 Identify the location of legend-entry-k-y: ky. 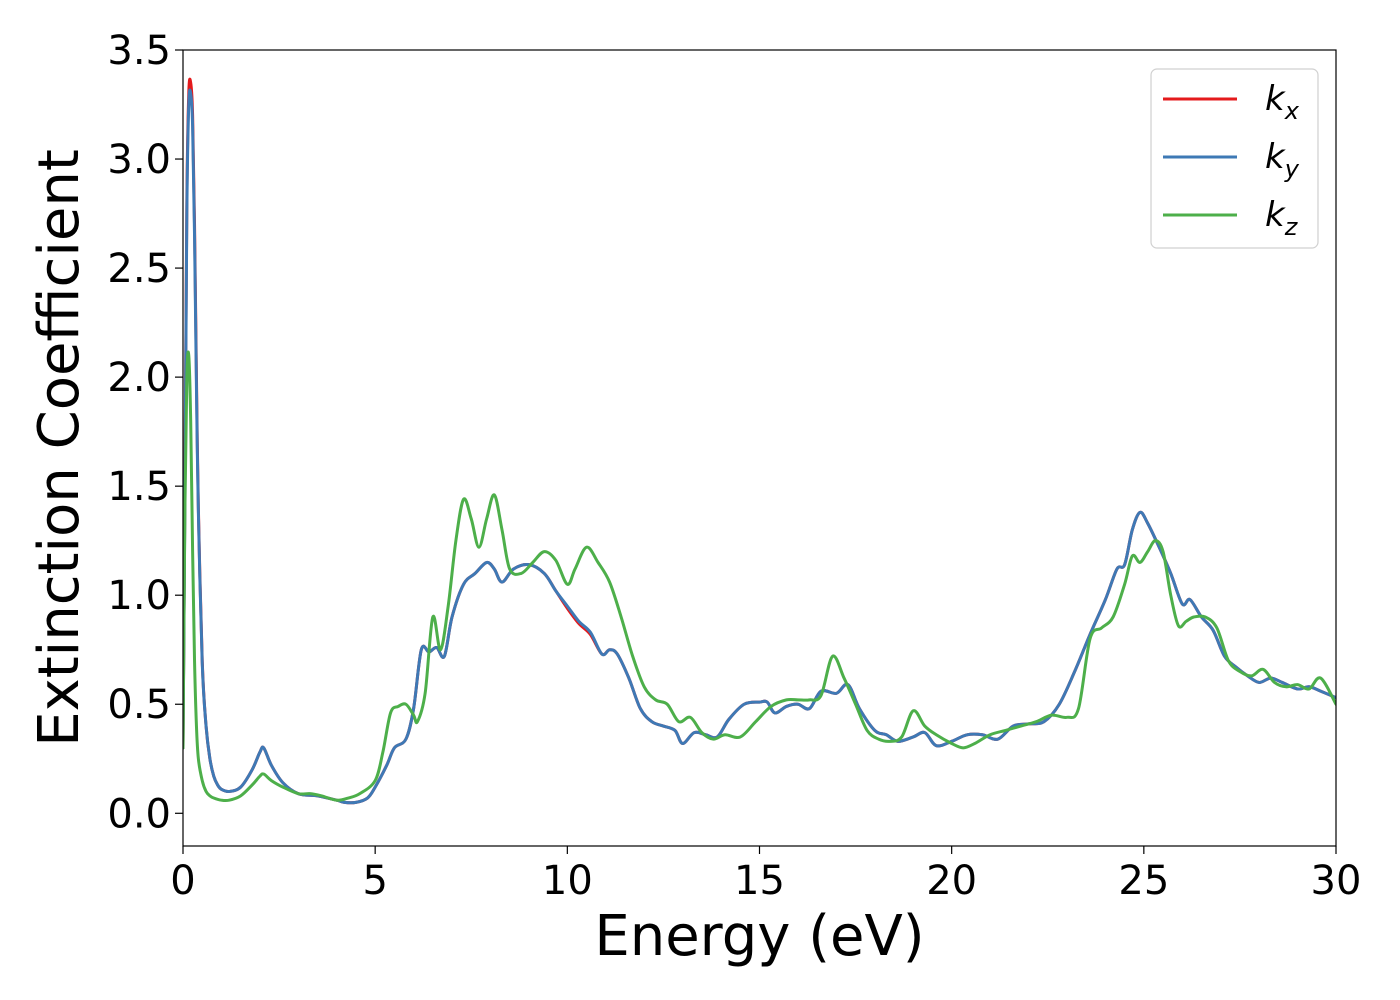
(1282, 160).